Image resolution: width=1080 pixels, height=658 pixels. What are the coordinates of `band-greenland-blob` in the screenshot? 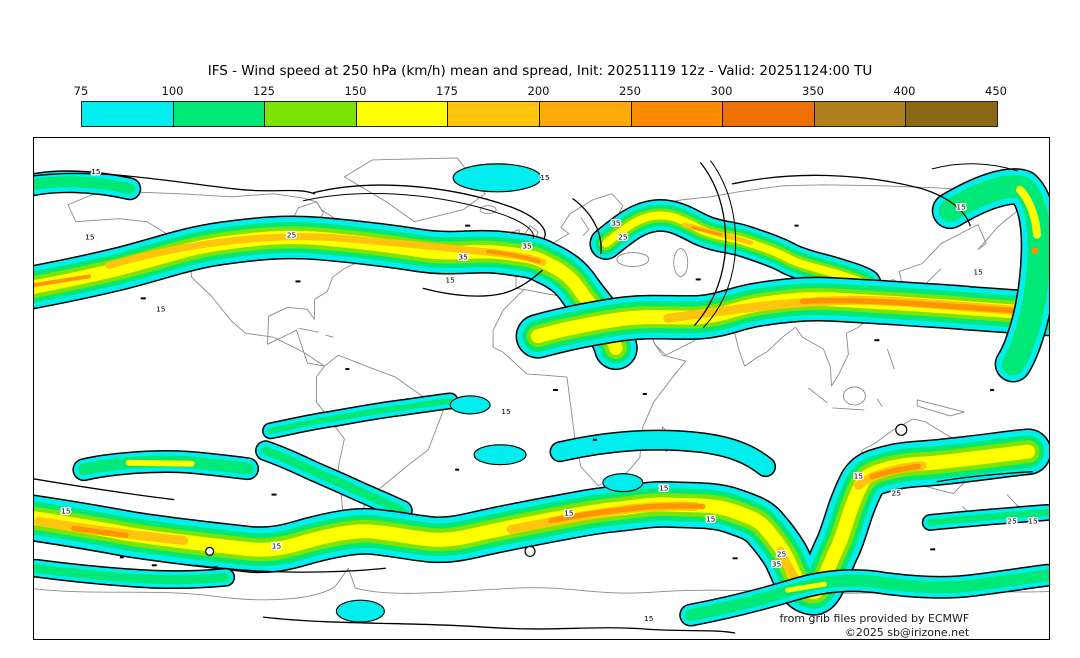 It's located at (497, 178).